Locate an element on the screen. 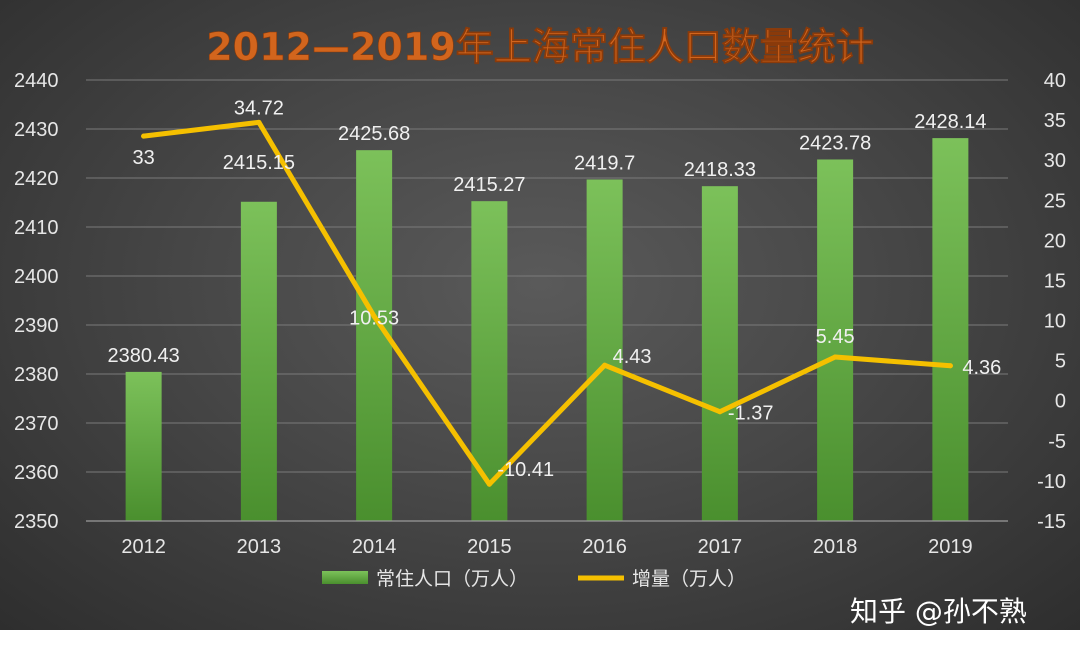  y-right-tick-label: -15 is located at coordinates (1051, 522).